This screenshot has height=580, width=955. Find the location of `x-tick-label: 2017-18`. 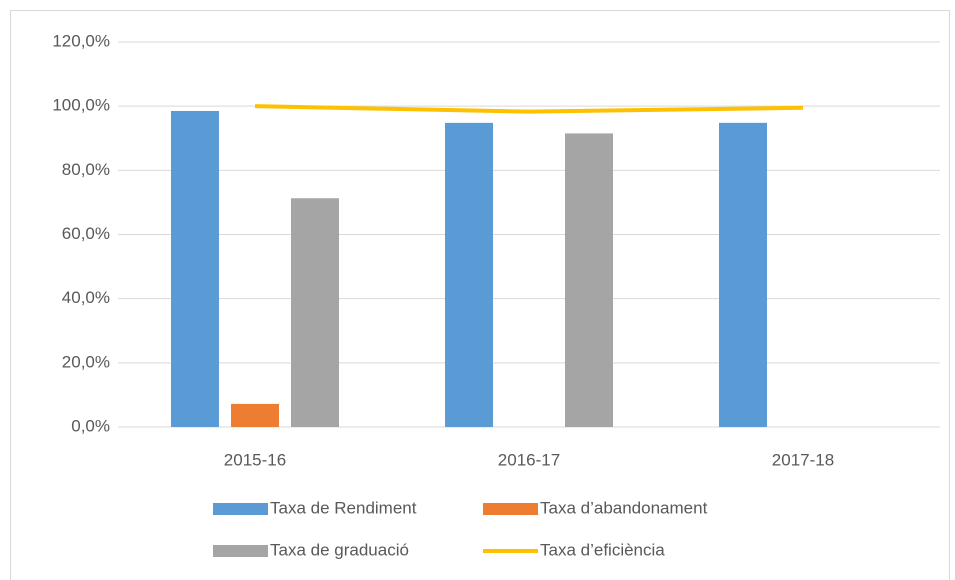

x-tick-label: 2017-18 is located at coordinates (803, 459).